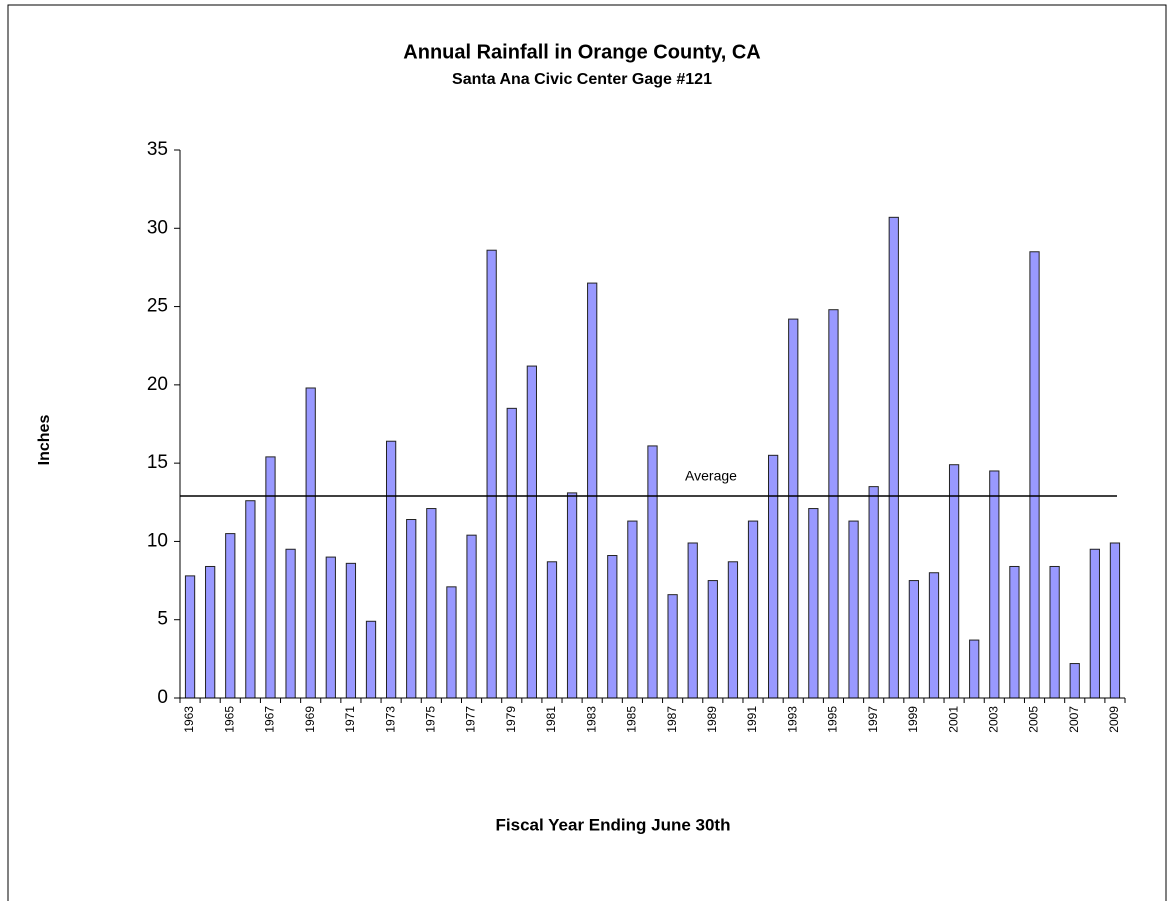  Describe the element at coordinates (157, 149) in the screenshot. I see `y-tick-label: 35` at that location.